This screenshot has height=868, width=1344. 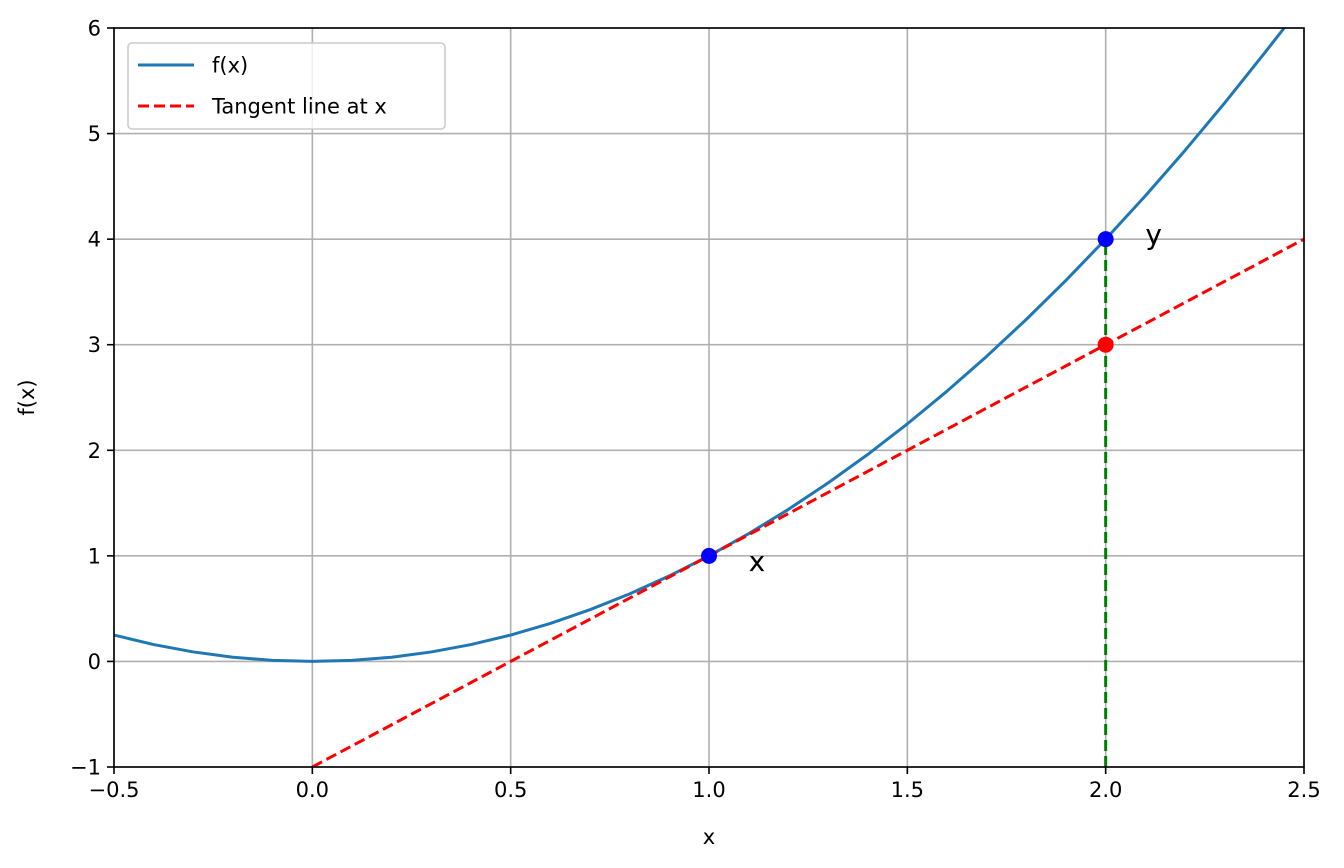 I want to click on x-tick-label: 1.5, so click(x=907, y=790).